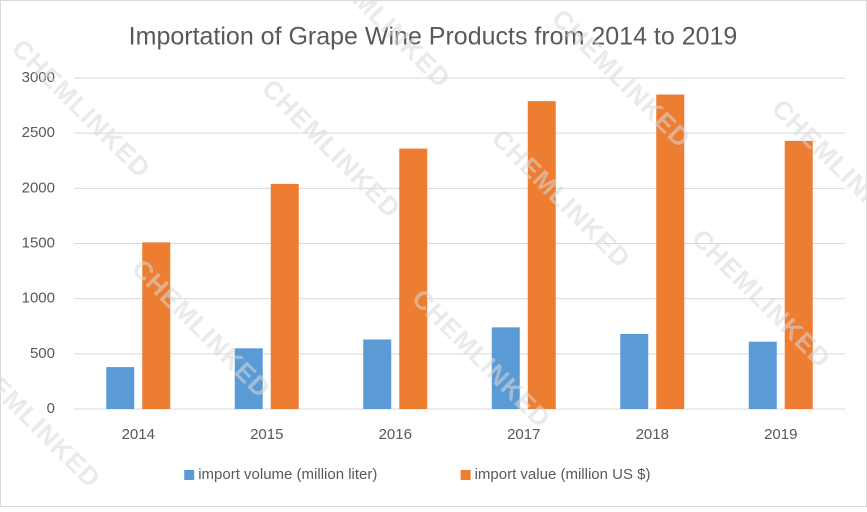 The image size is (867, 512). Describe the element at coordinates (395, 434) in the screenshot. I see `x-tick-label: 2016` at that location.